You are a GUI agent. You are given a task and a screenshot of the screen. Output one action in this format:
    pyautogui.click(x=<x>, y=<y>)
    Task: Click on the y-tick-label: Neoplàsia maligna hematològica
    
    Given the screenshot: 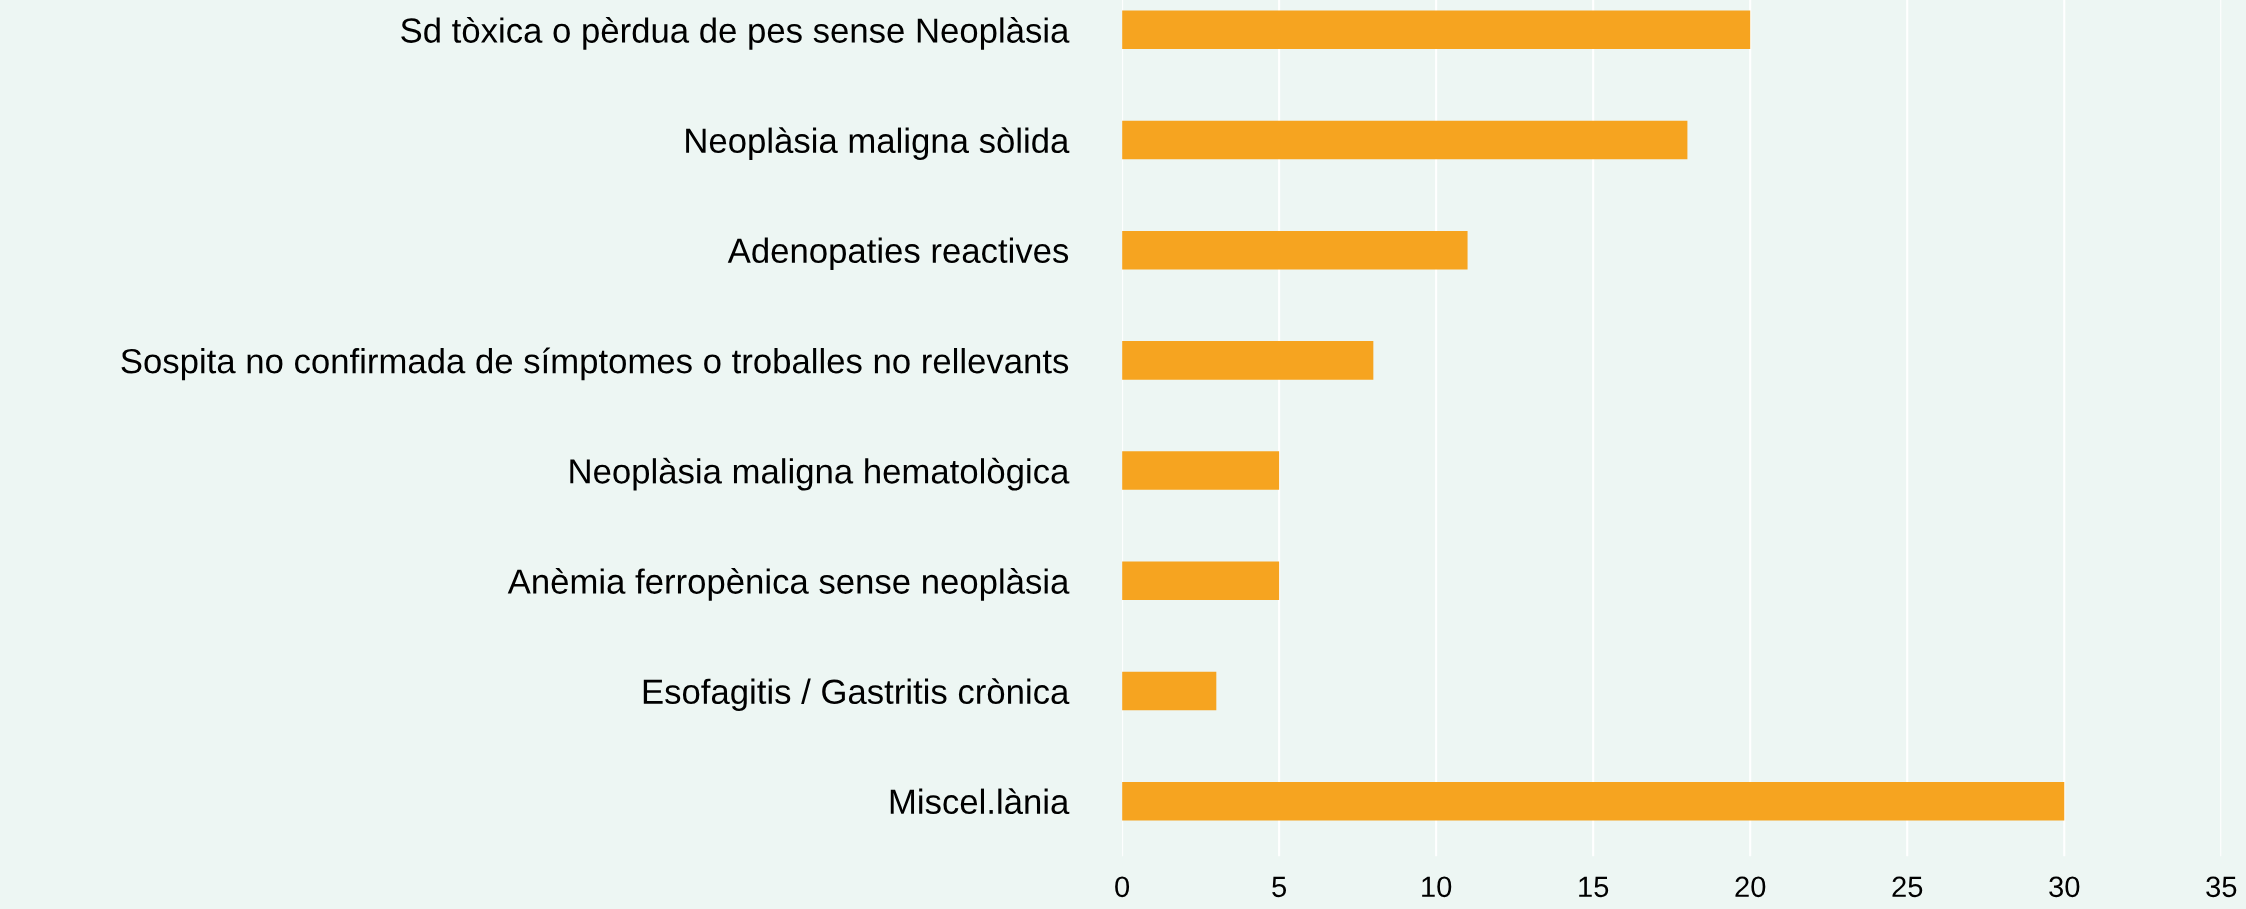 What is the action you would take?
    pyautogui.click(x=820, y=474)
    